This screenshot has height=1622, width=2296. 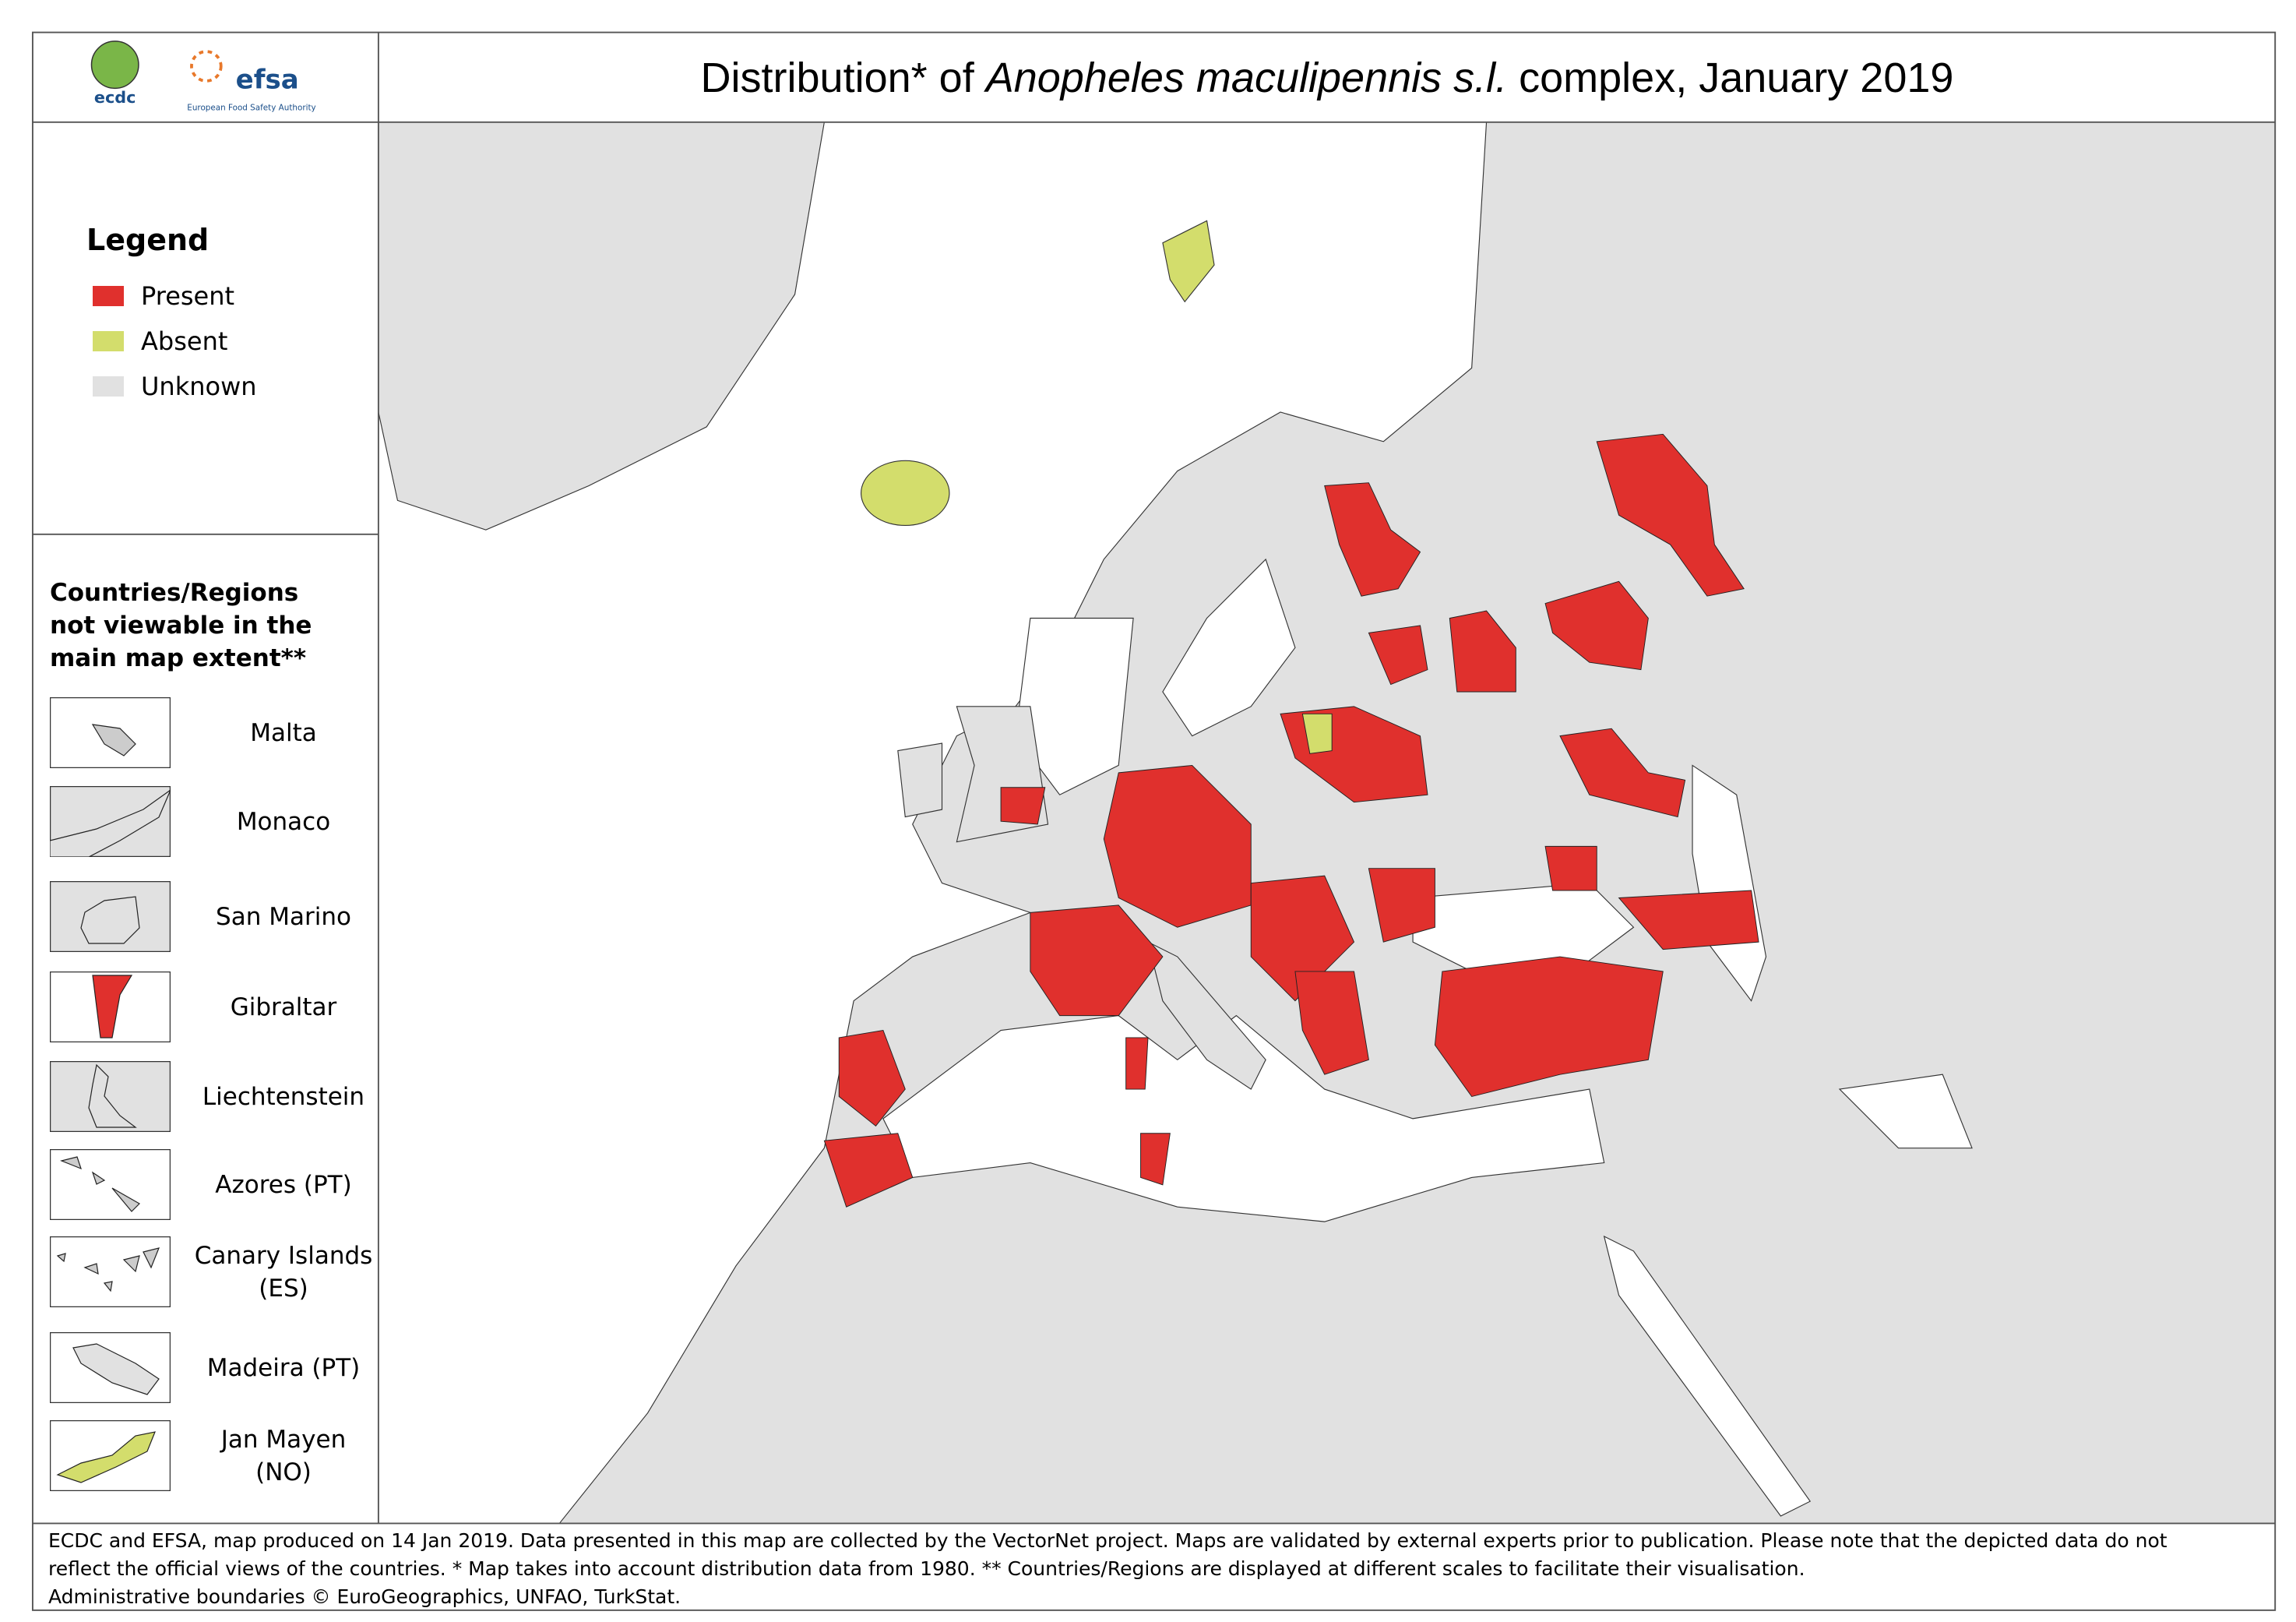 What do you see at coordinates (213, 1455) in the screenshot?
I see `inset-row: Jan Mayen (NO)` at bounding box center [213, 1455].